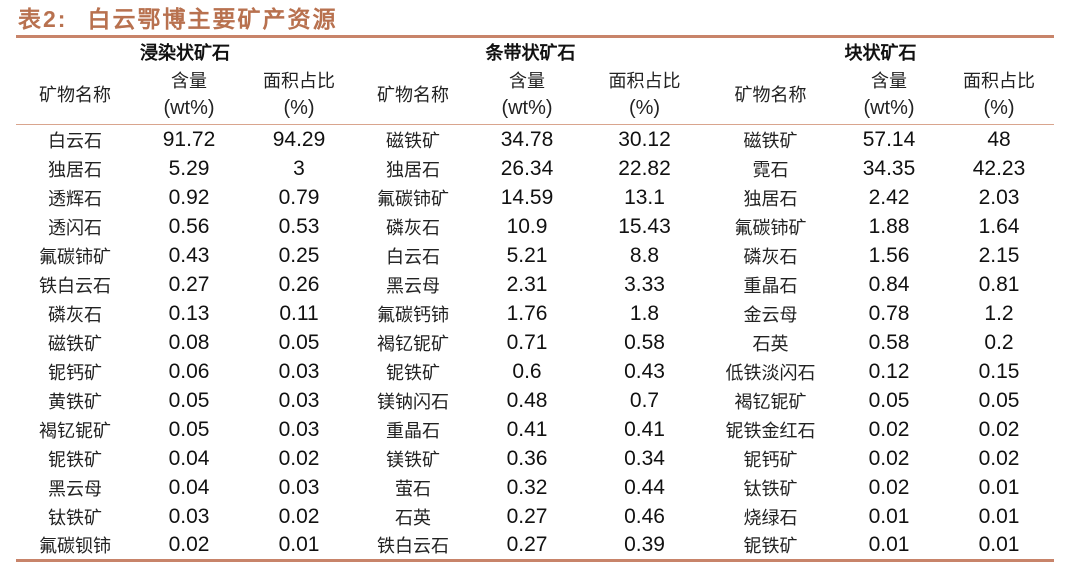 The image size is (1080, 580). Describe the element at coordinates (527, 255) in the screenshot. I see `content-wt-cell: 5.21` at that location.